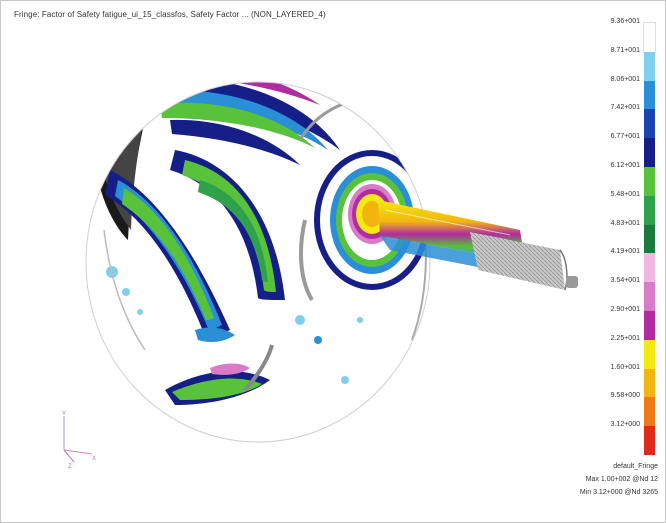 The height and width of the screenshot is (523, 666). What do you see at coordinates (478, 245) in the screenshot?
I see `shaft` at bounding box center [478, 245].